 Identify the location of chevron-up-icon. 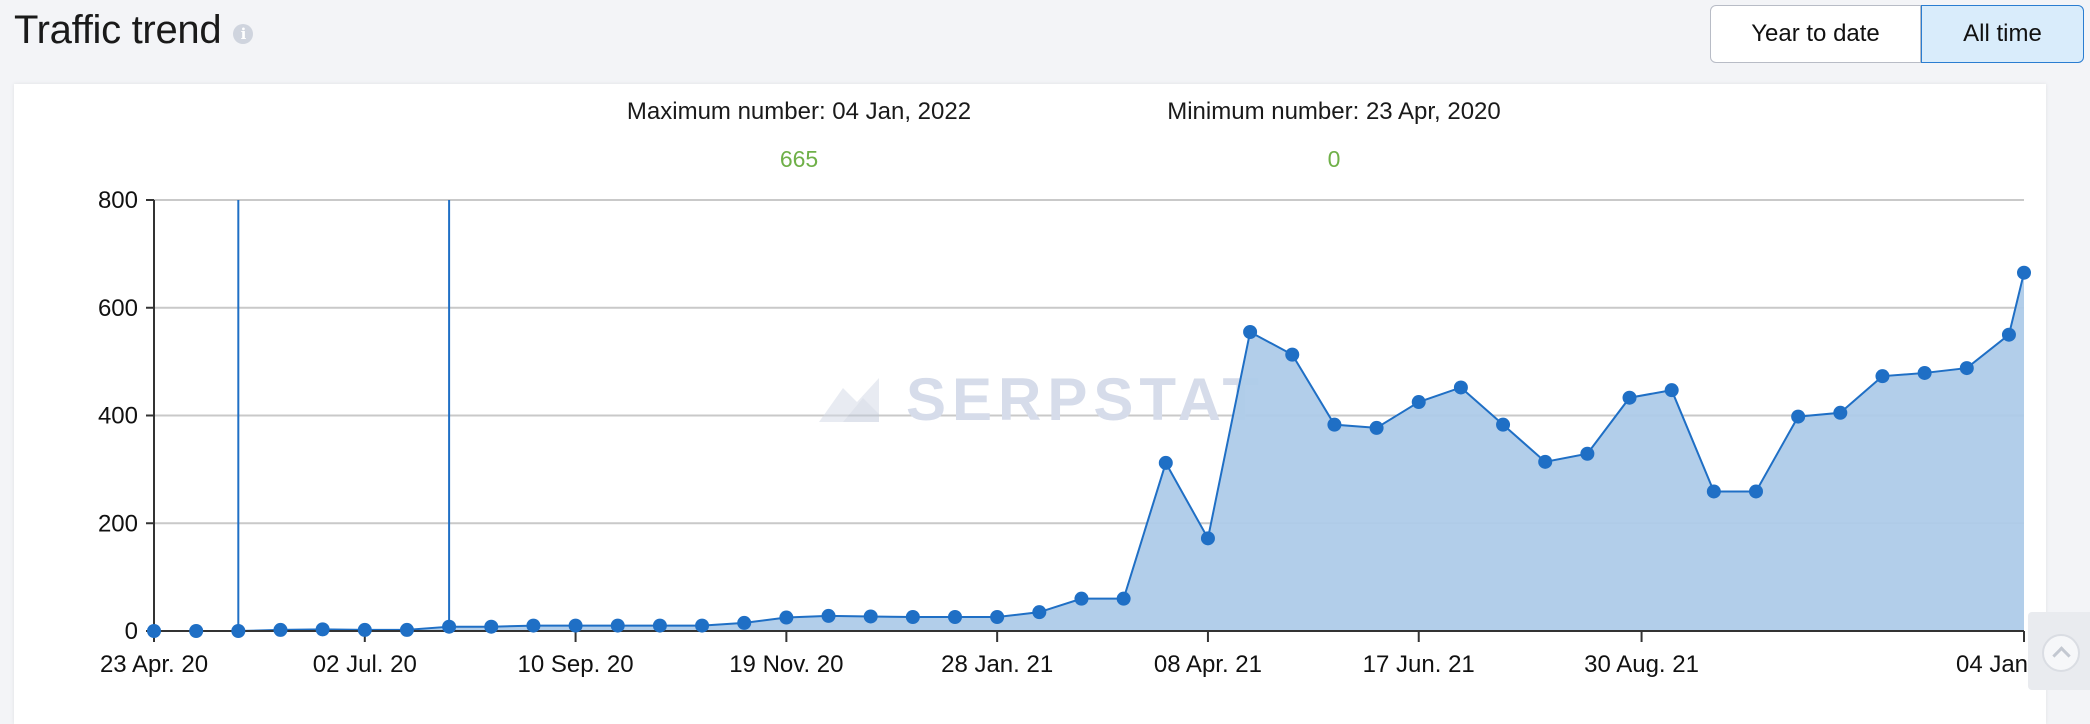
(2061, 653).